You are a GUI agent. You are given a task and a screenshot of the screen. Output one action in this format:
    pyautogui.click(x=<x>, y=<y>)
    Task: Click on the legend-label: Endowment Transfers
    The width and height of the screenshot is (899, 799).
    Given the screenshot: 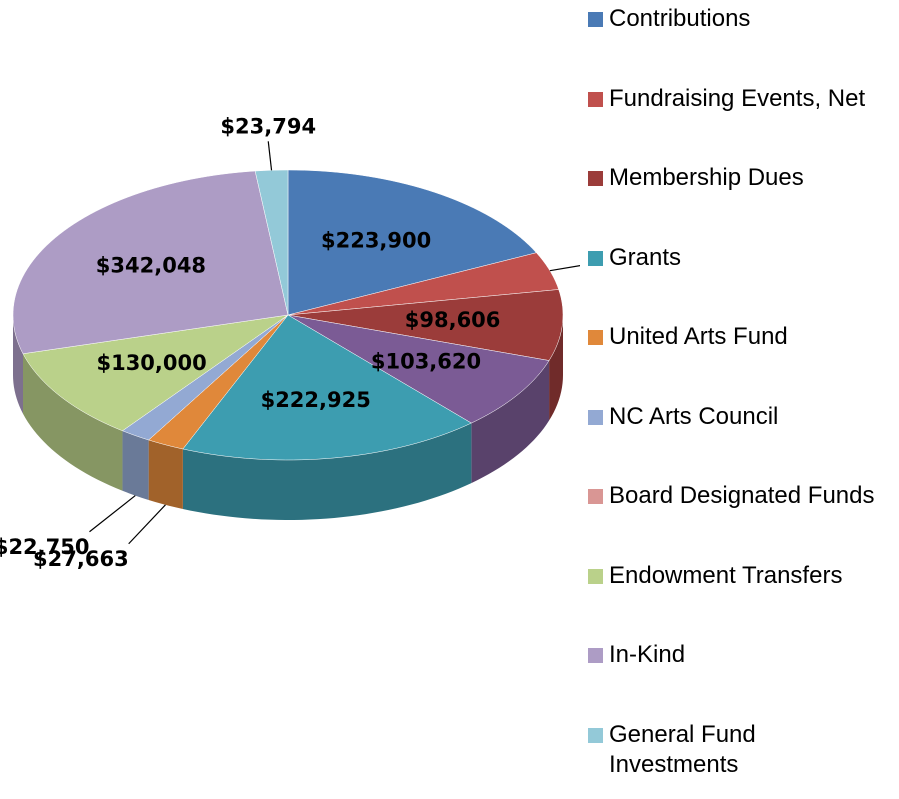 What is the action you would take?
    pyautogui.click(x=725, y=576)
    